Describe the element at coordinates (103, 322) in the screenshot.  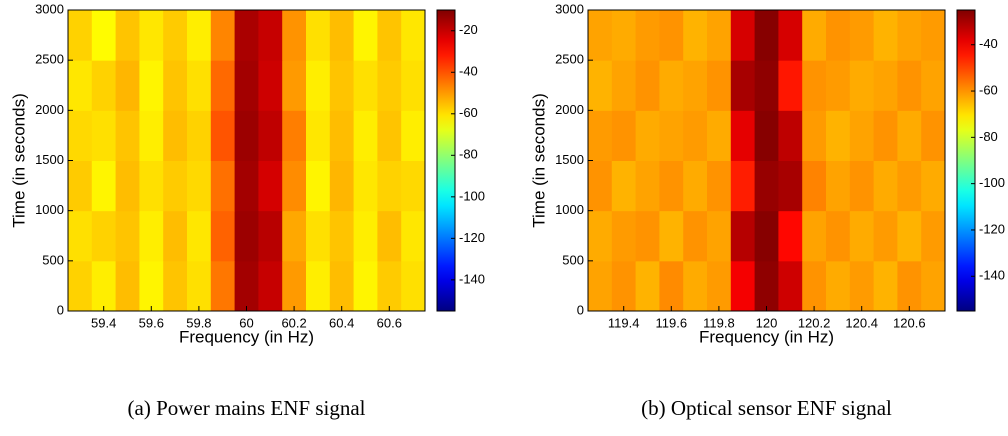
I see `x-tick-label: 59.4` at that location.